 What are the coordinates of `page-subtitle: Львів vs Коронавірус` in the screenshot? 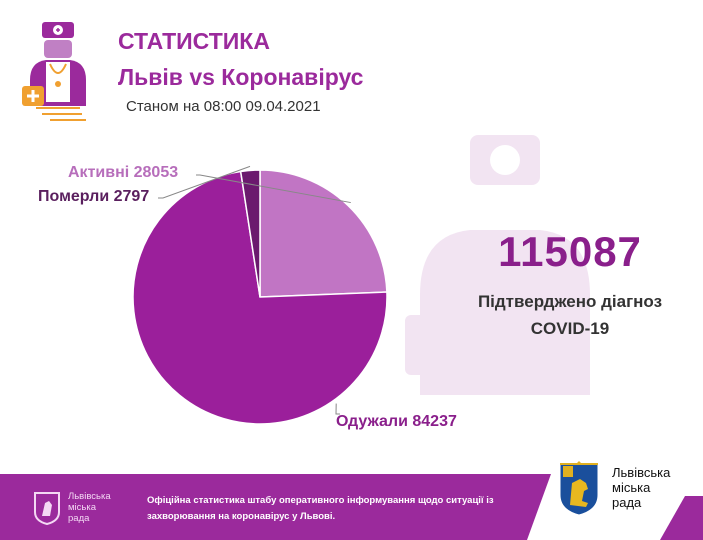 It's located at (241, 77).